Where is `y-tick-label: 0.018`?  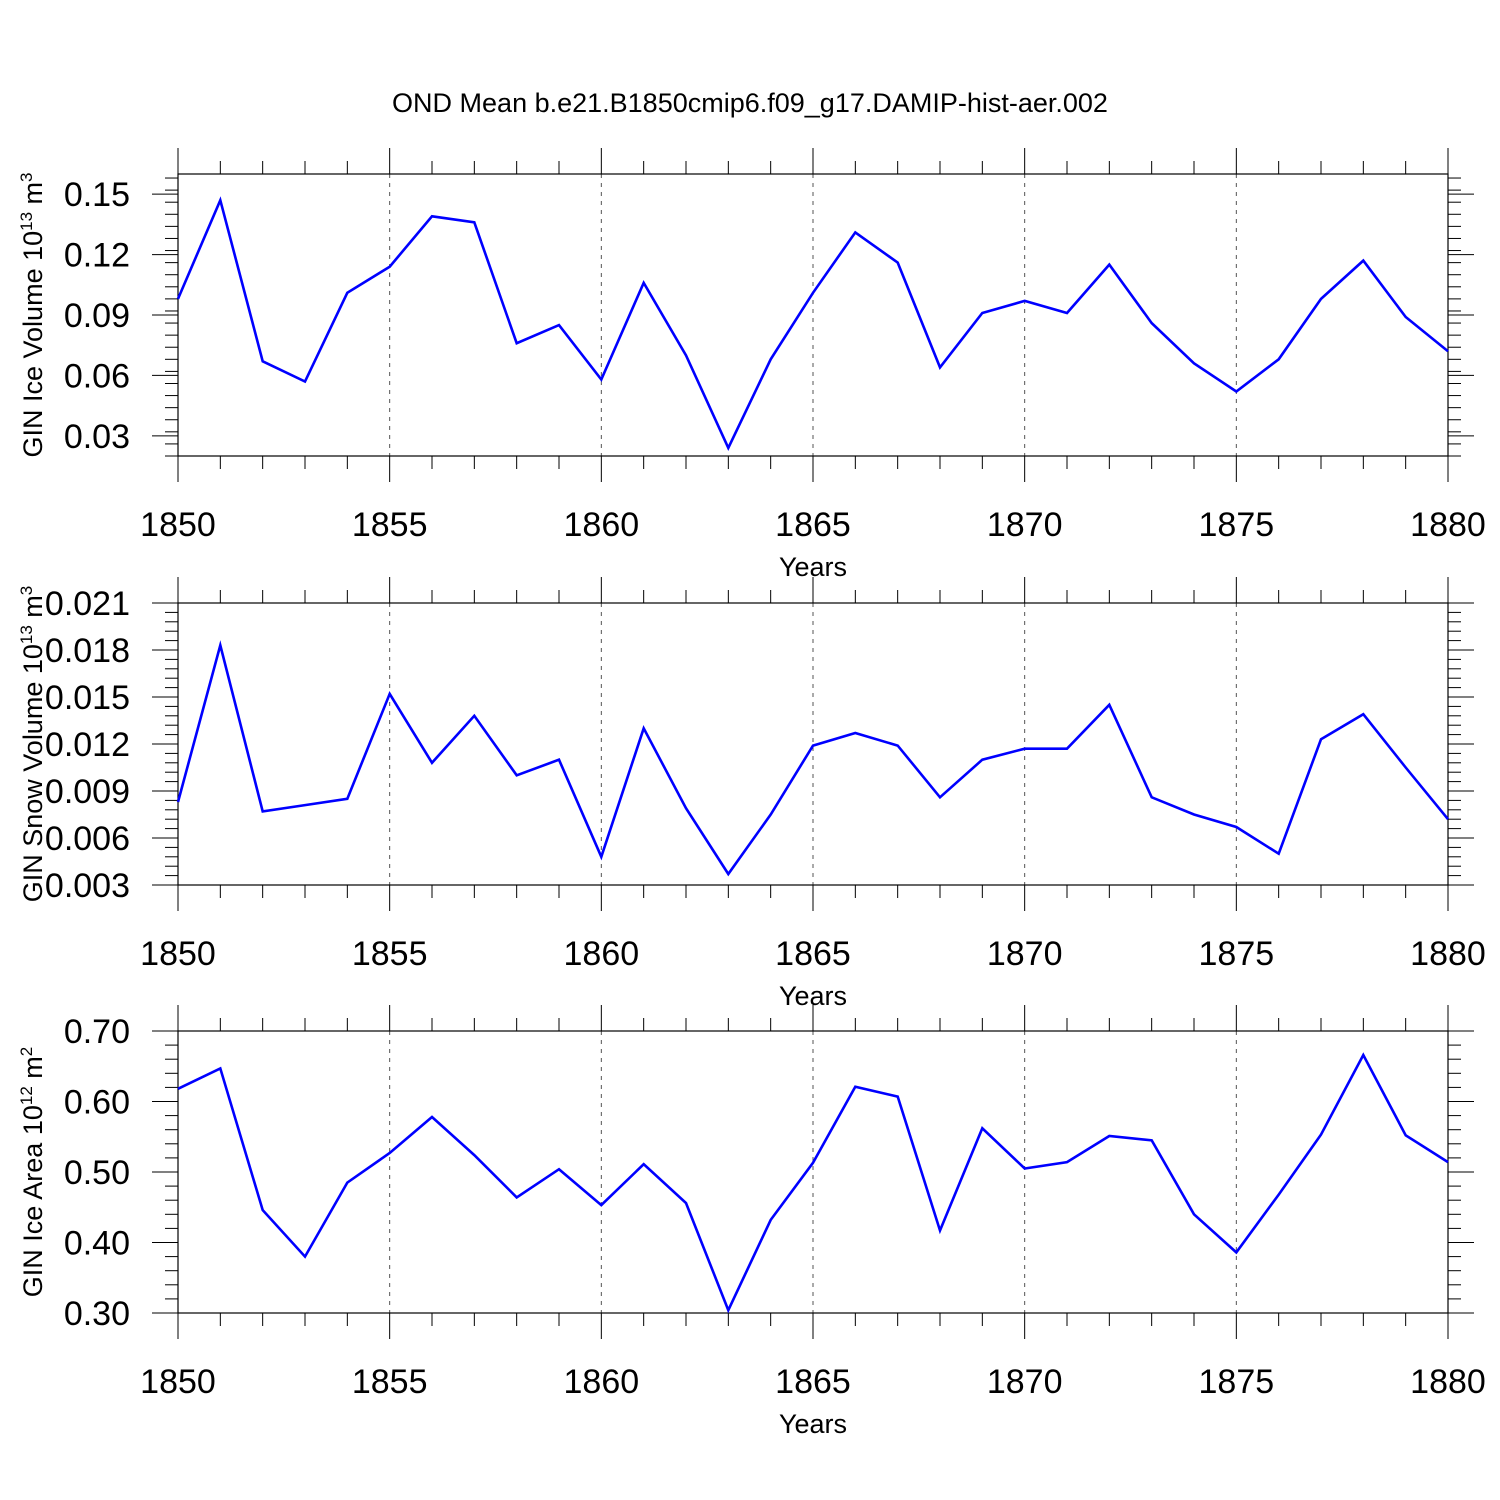 y-tick-label: 0.018 is located at coordinates (87, 651).